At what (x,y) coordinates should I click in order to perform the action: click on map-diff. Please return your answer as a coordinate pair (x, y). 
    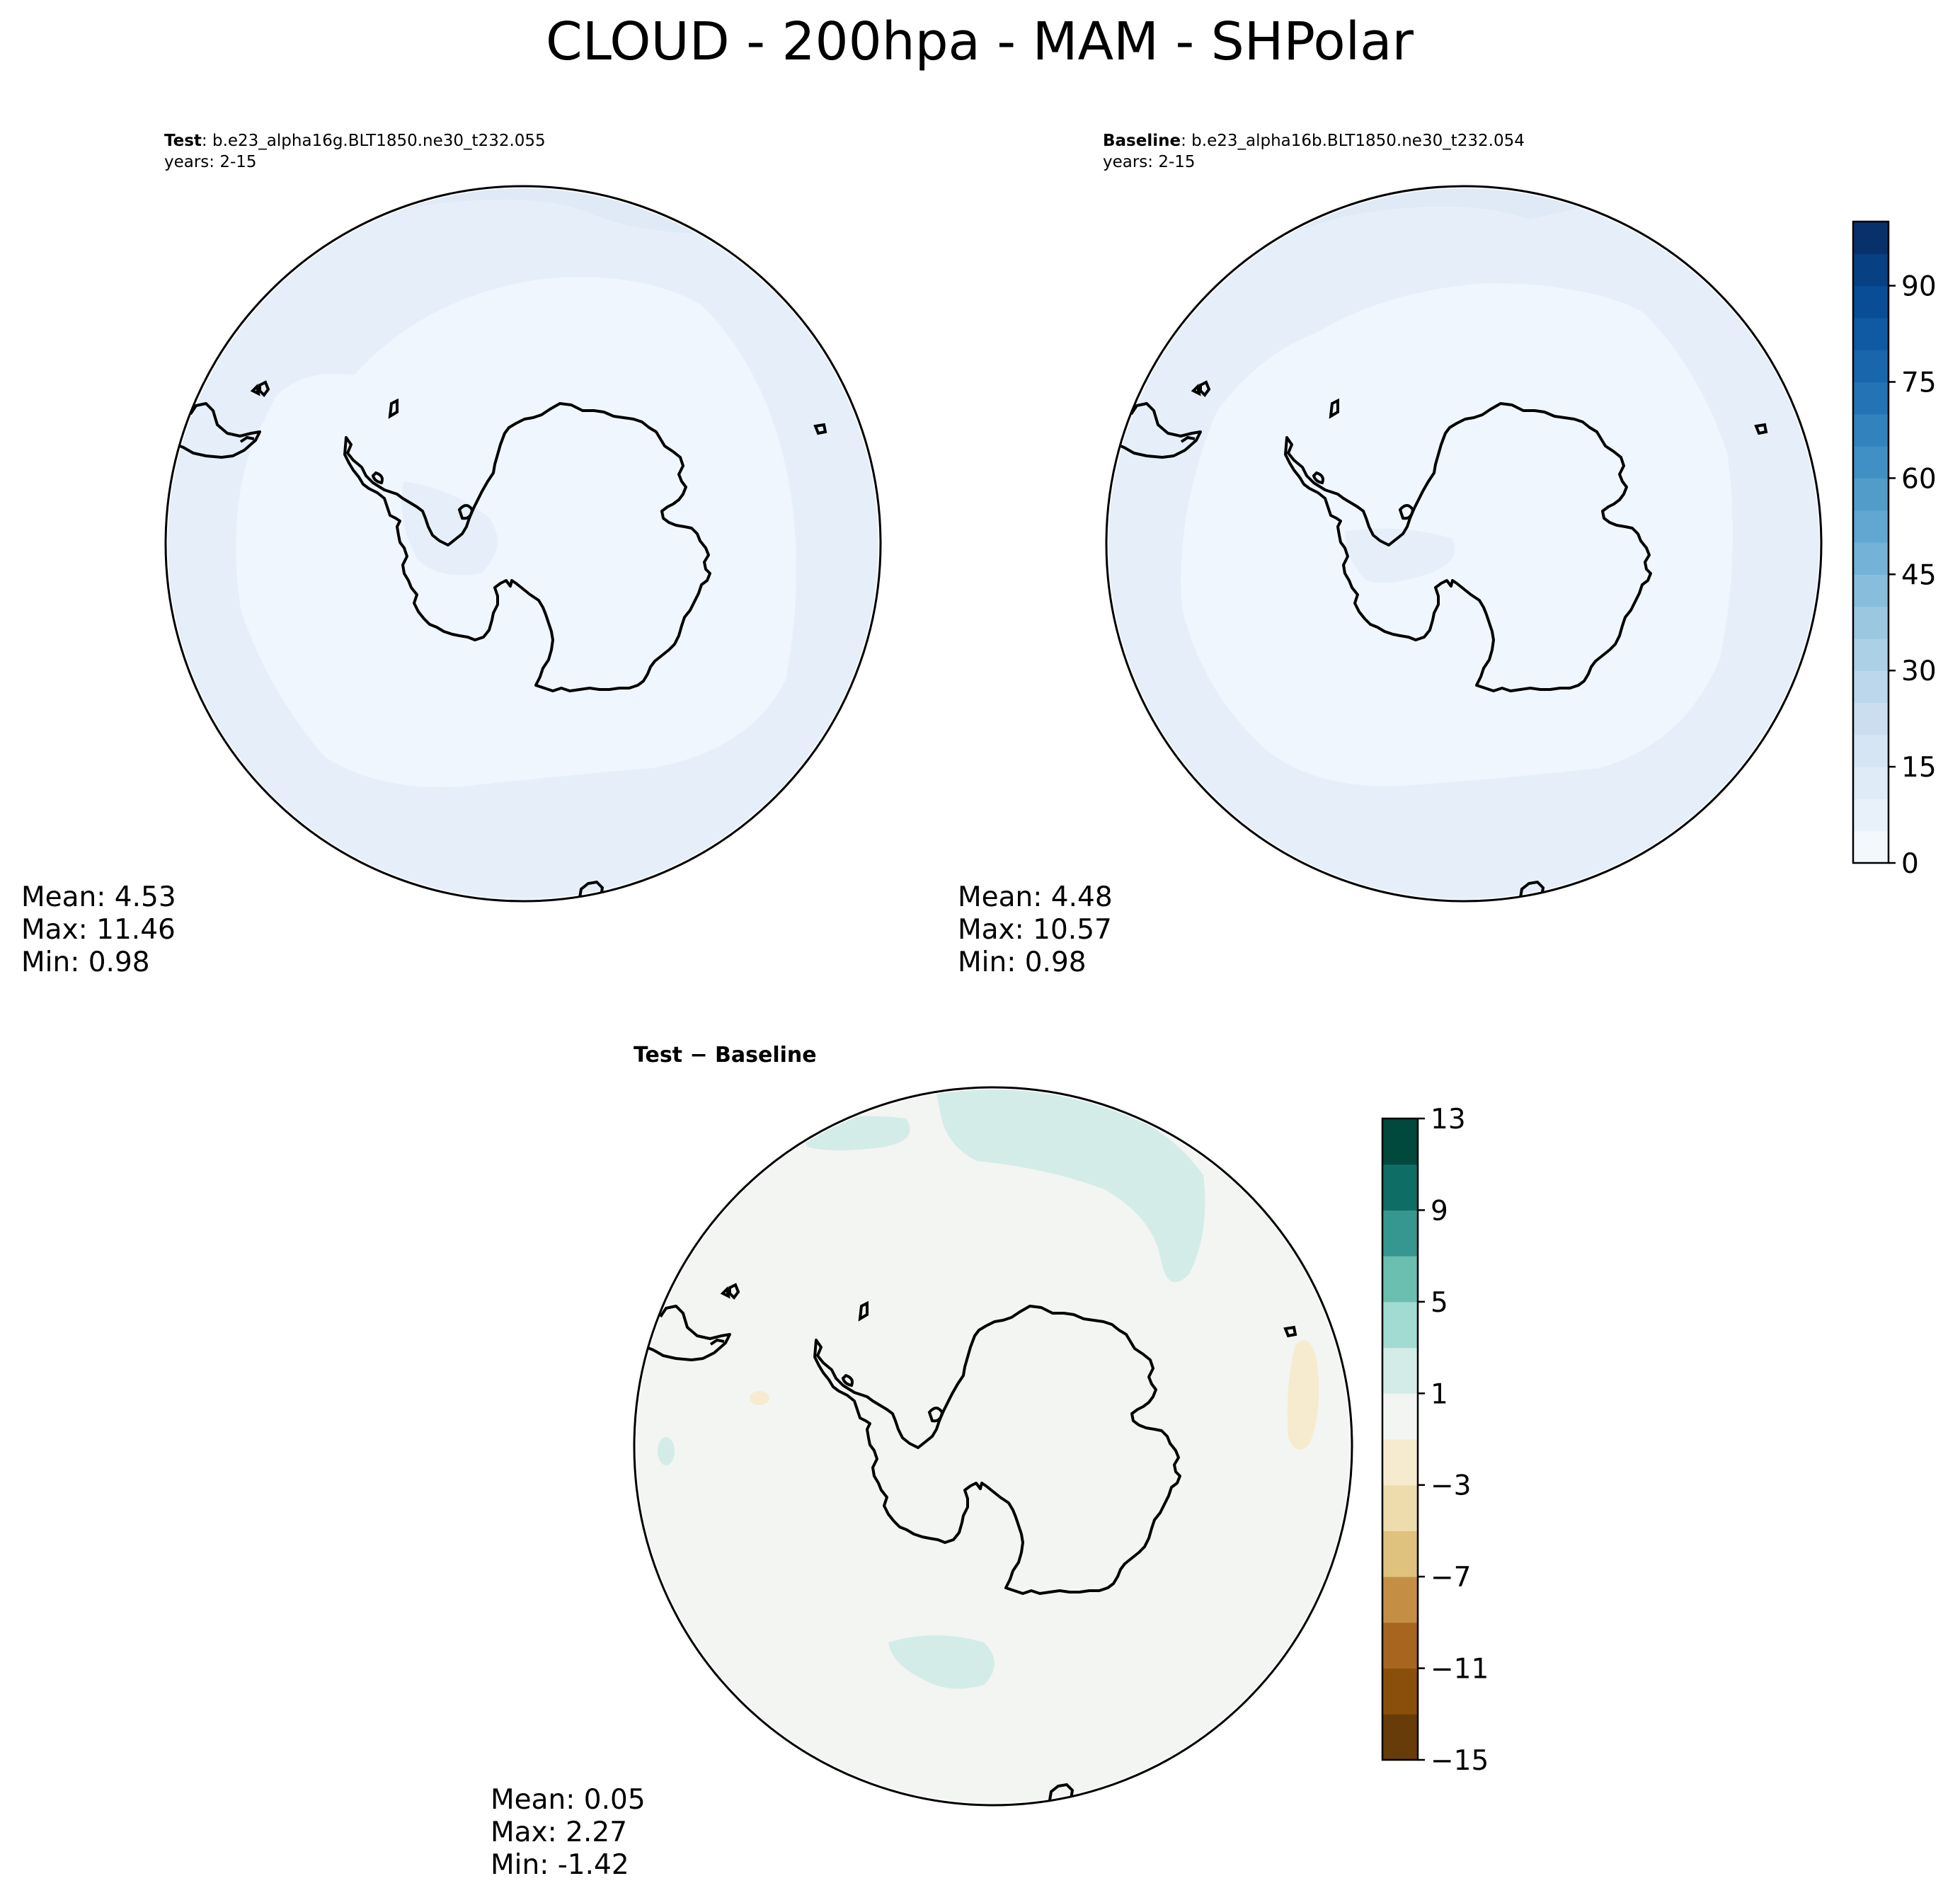
    Looking at the image, I should click on (993, 1446).